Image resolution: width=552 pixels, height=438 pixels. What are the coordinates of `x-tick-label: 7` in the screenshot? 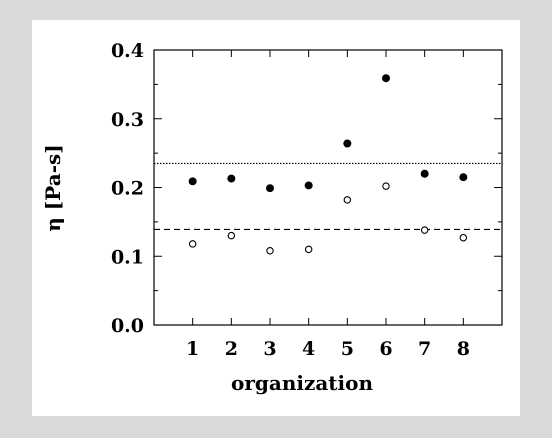 It's located at (424, 349).